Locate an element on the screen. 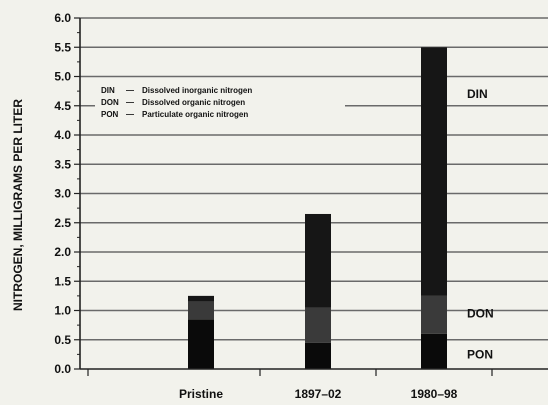 This screenshot has width=548, height=405. annotation-label: DON is located at coordinates (480, 313).